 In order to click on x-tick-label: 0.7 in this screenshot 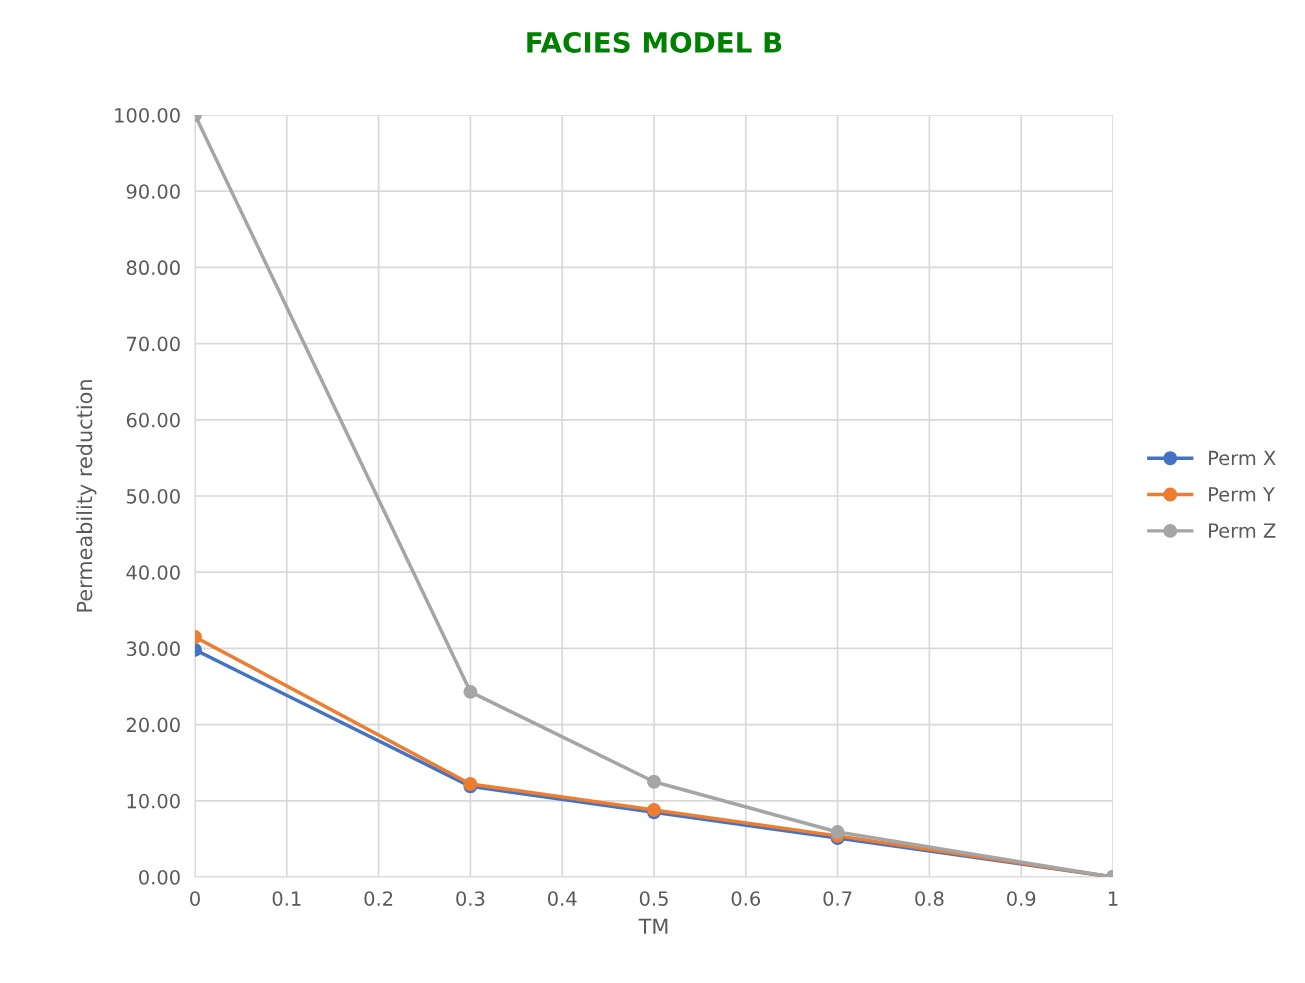, I will do `click(837, 898)`.